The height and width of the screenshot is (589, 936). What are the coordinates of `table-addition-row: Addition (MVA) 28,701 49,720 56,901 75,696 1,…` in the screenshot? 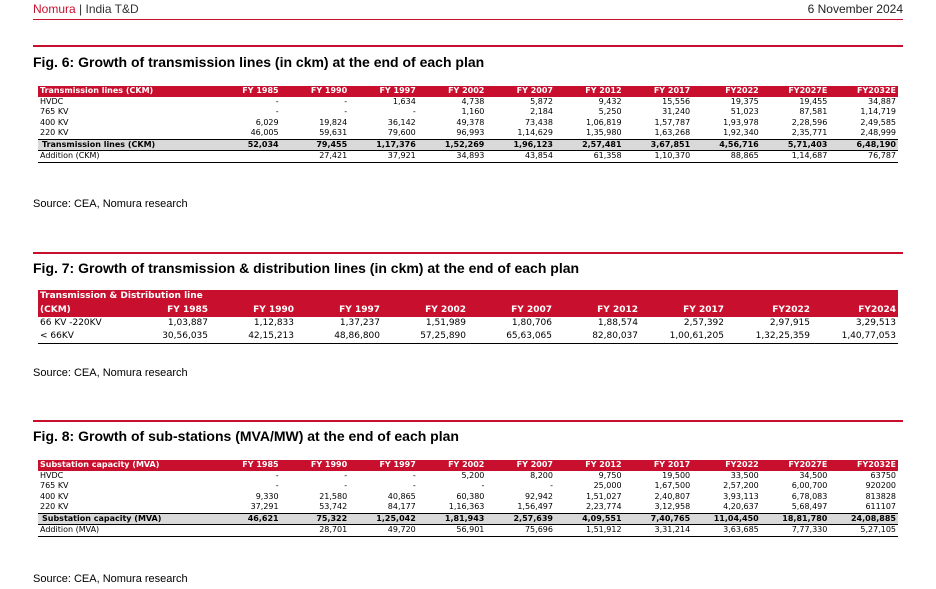 It's located at (468, 530).